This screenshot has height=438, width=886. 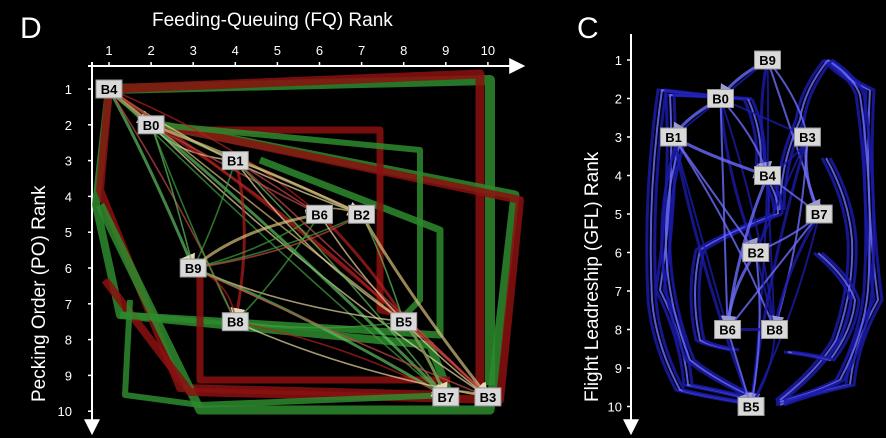 I want to click on x-tick-label: 1, so click(x=108, y=50).